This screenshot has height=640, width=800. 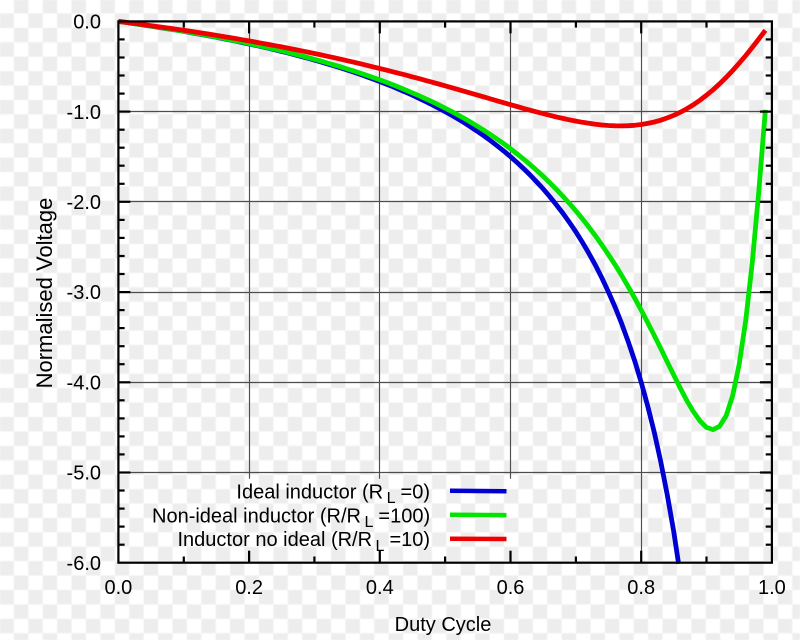 I want to click on svg-text: 0.4, so click(x=380, y=588).